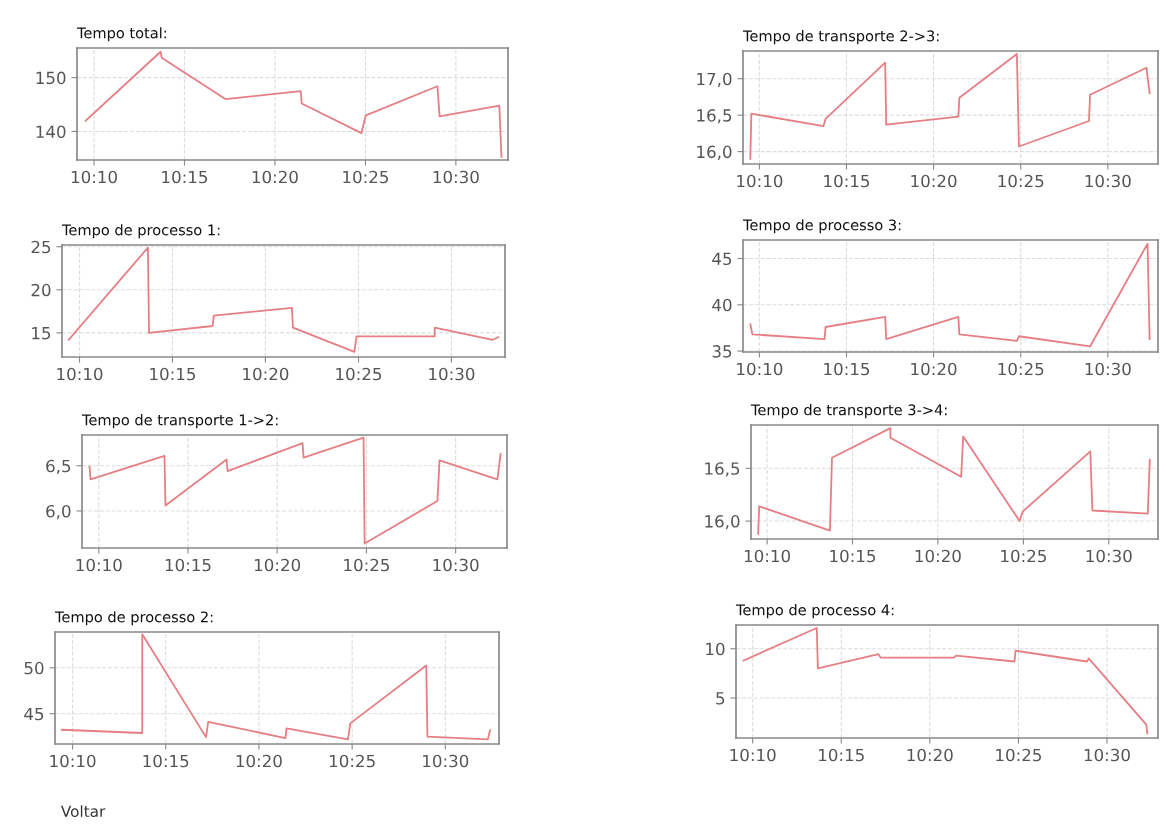 This screenshot has width=1166, height=835. What do you see at coordinates (714, 79) in the screenshot?
I see `y-tick-label: 17,0` at bounding box center [714, 79].